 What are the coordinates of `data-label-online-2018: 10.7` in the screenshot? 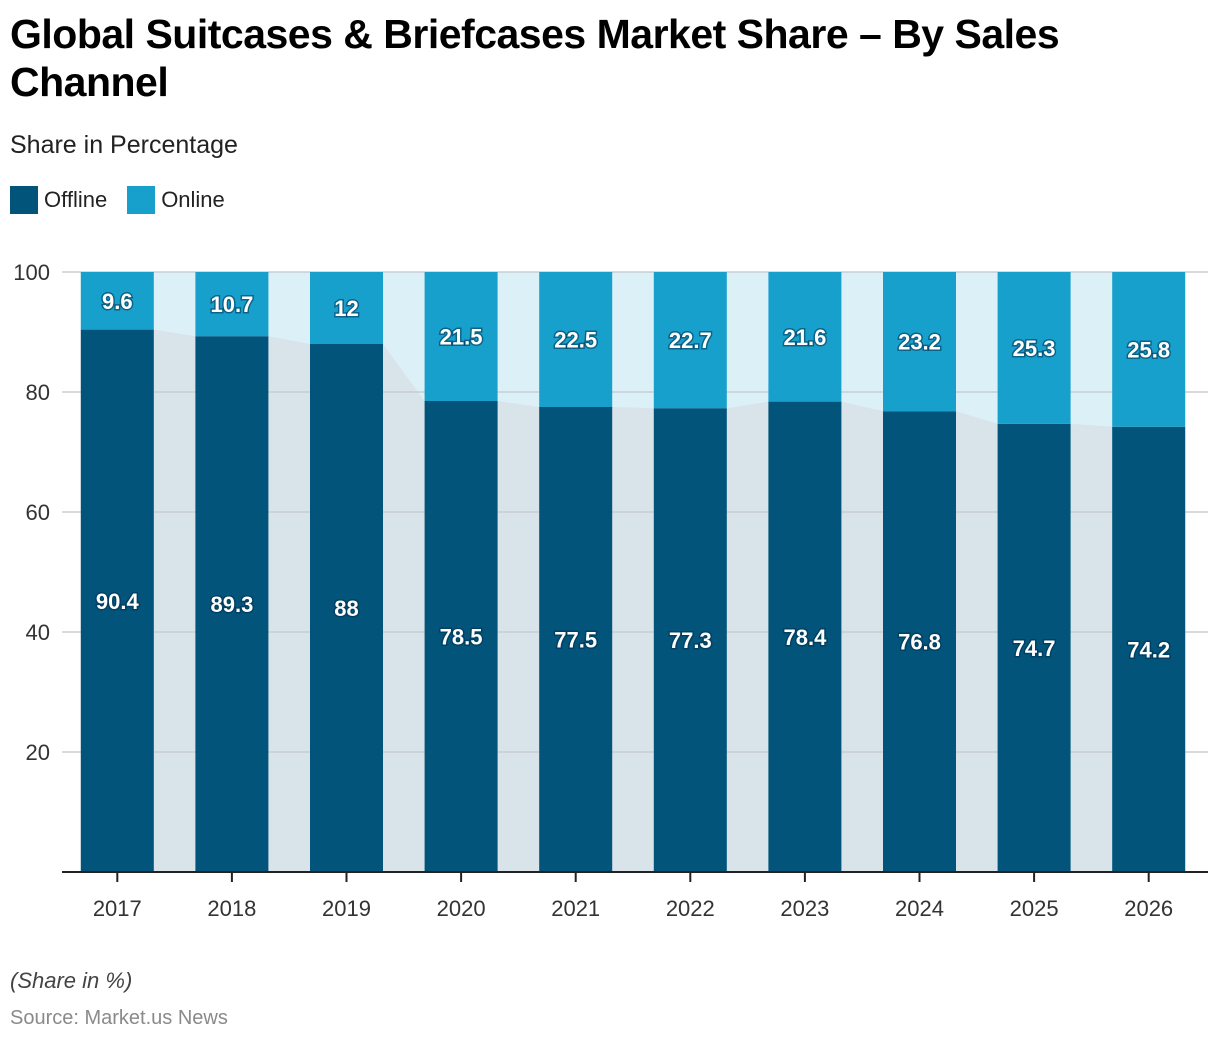 It's located at (231, 304).